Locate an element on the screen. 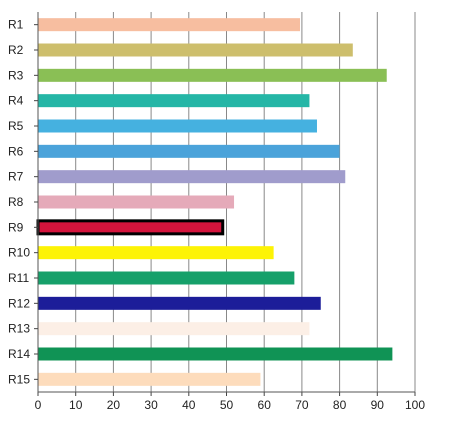 This screenshot has height=423, width=452. y-tick-label-r9: R9 is located at coordinates (16, 227).